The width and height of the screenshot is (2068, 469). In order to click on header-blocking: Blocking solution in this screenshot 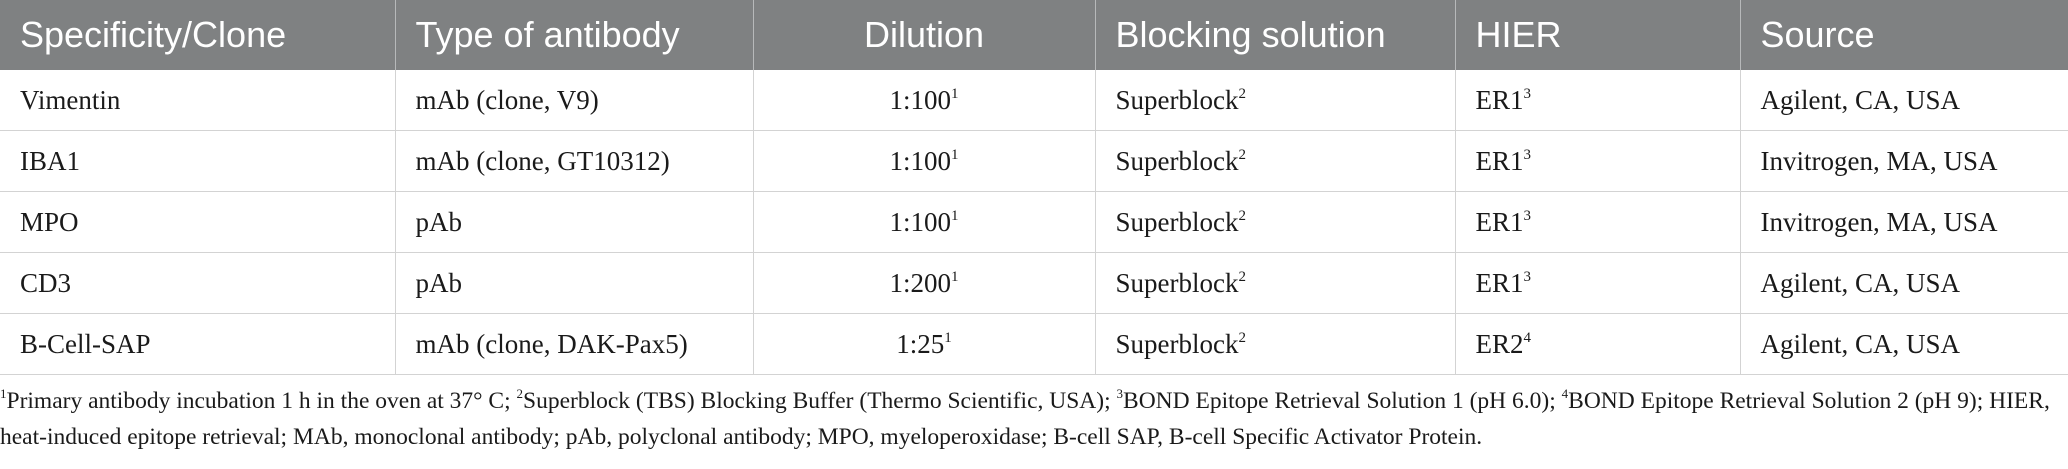, I will do `click(1275, 35)`.